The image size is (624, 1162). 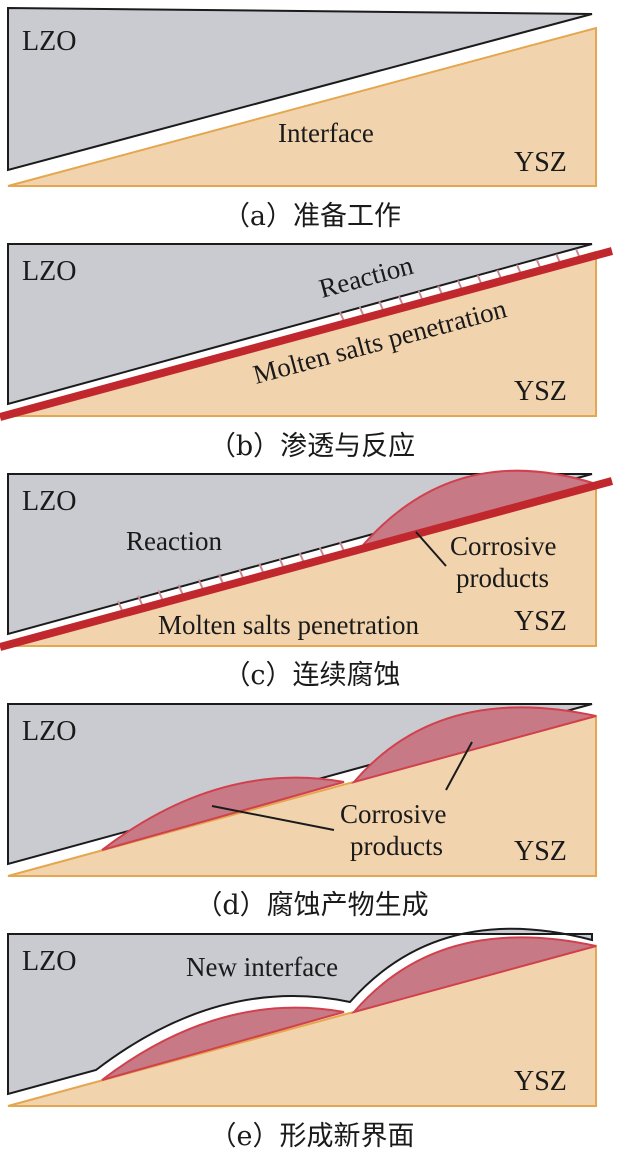 What do you see at coordinates (288, 625) in the screenshot?
I see `penetration-label: Molten salts penetration` at bounding box center [288, 625].